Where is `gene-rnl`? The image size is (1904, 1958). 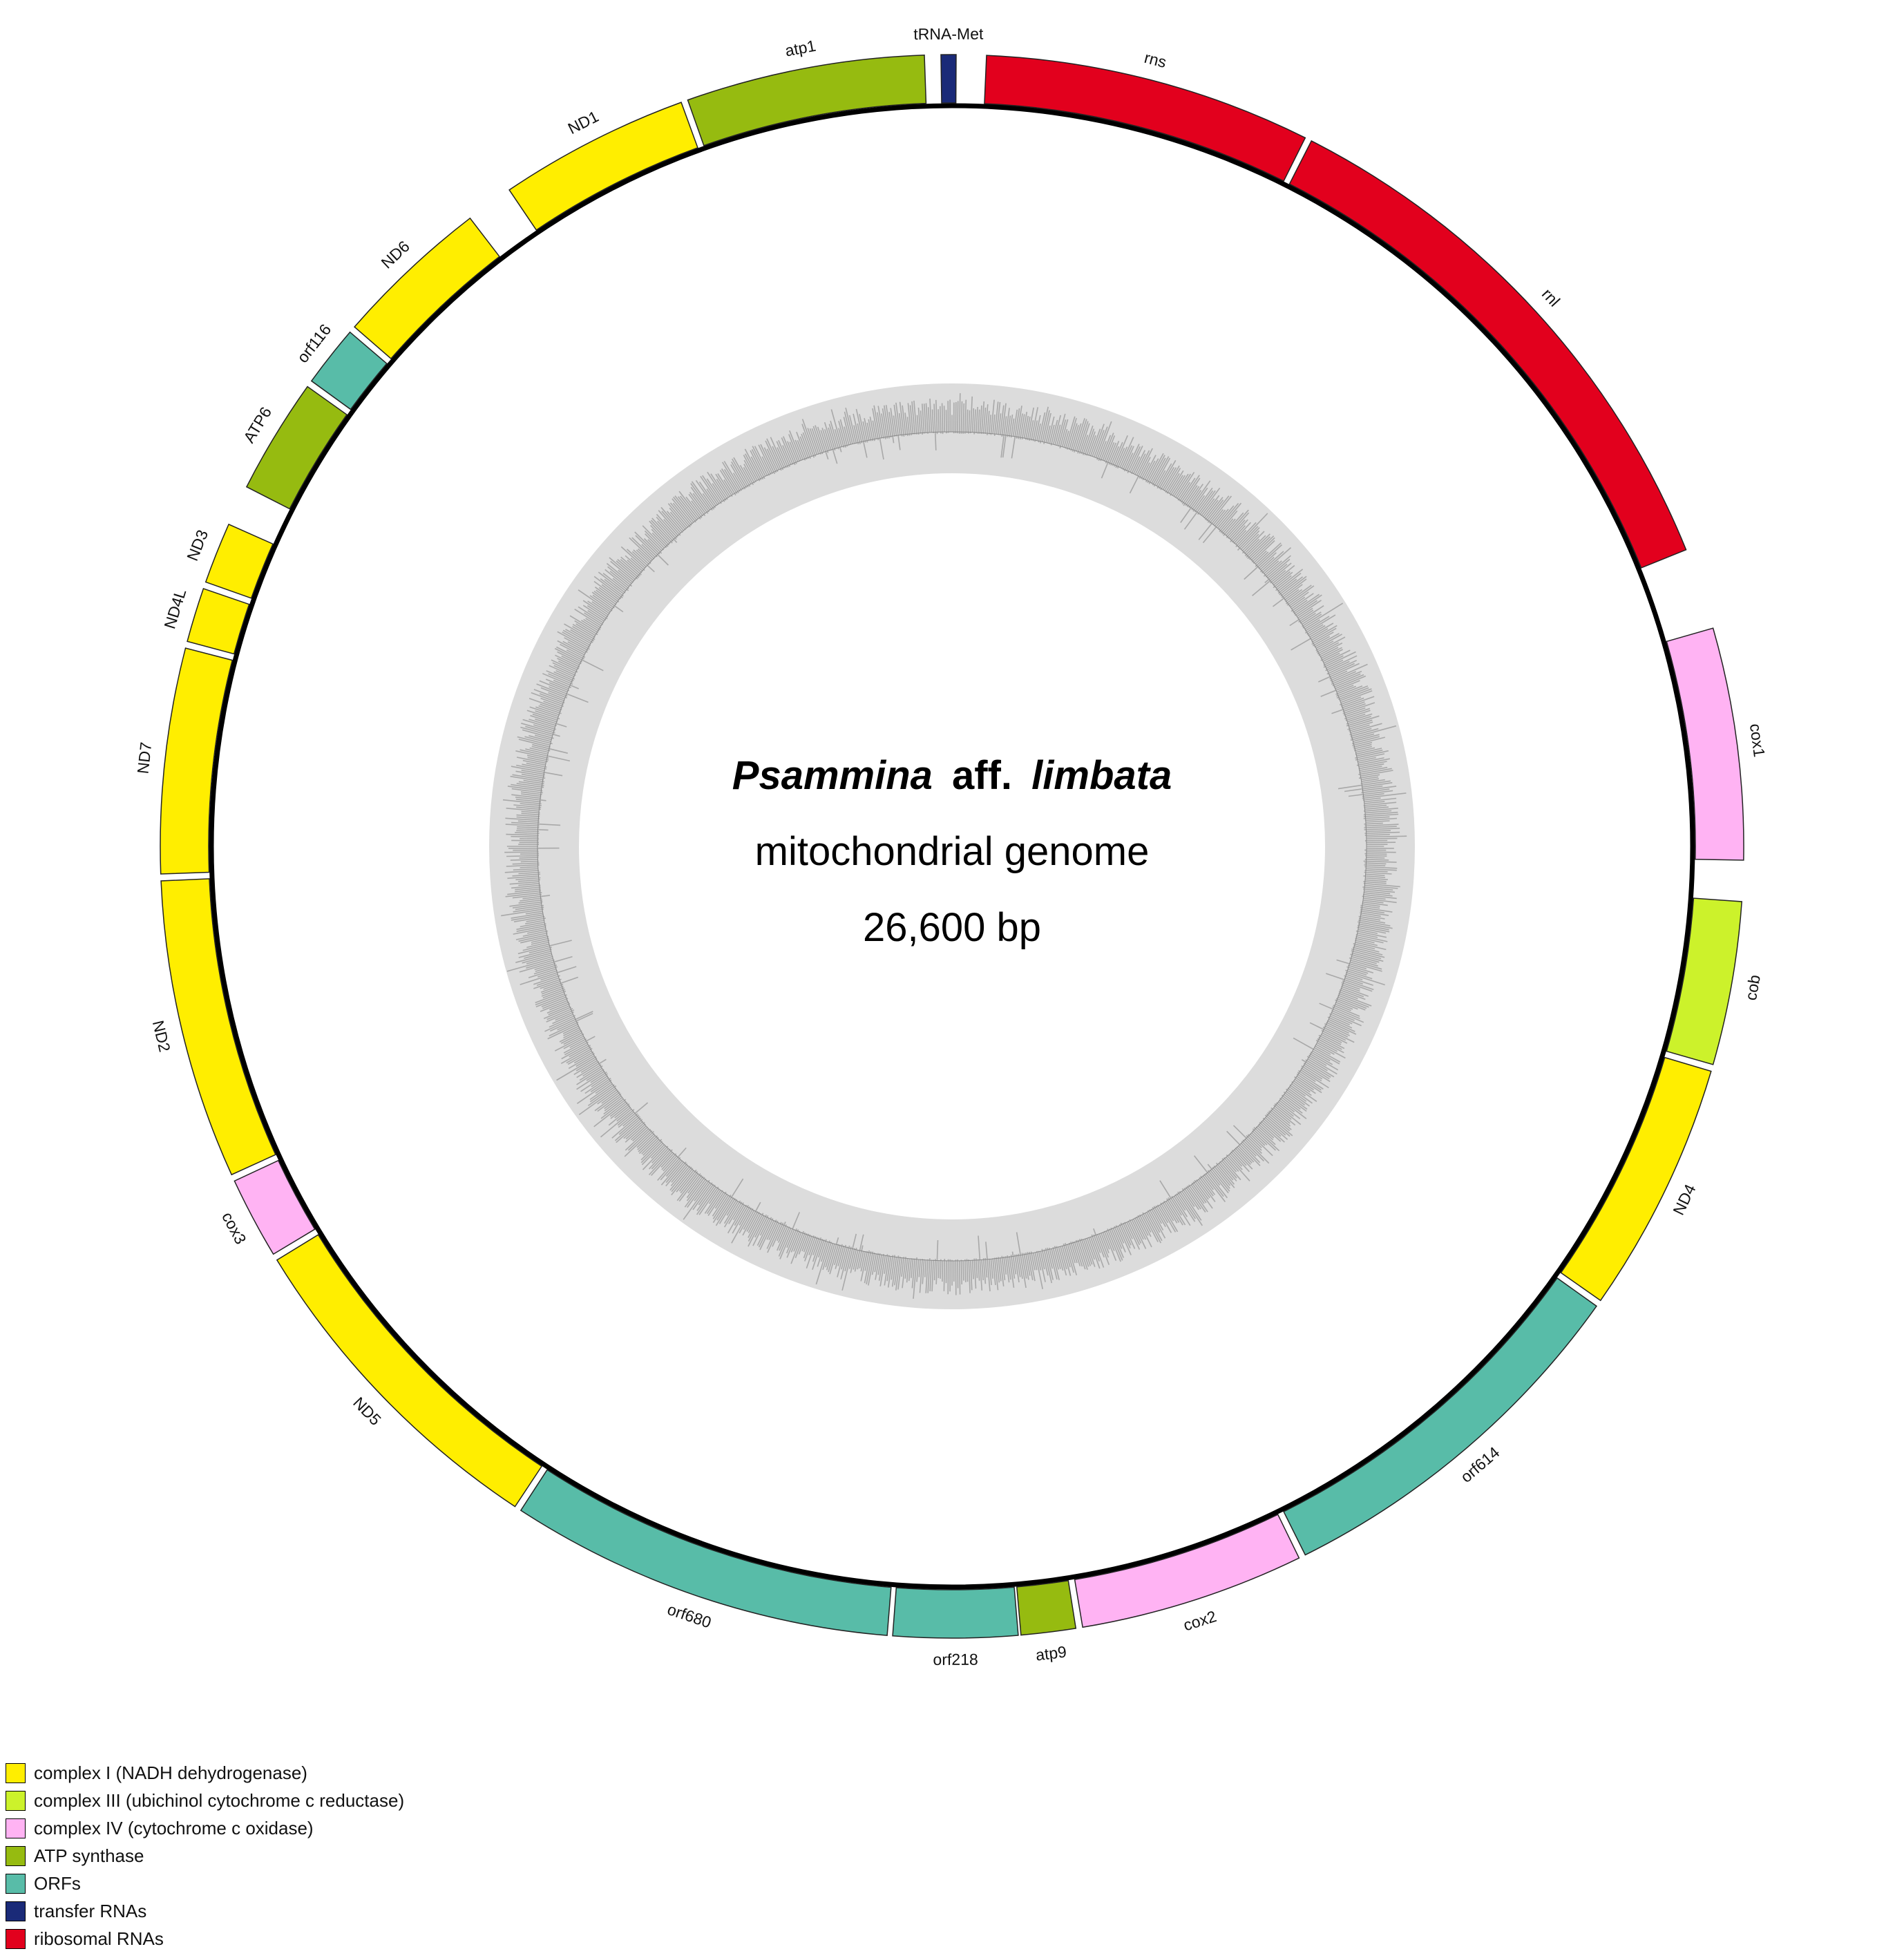 gene-rnl is located at coordinates (1487, 354).